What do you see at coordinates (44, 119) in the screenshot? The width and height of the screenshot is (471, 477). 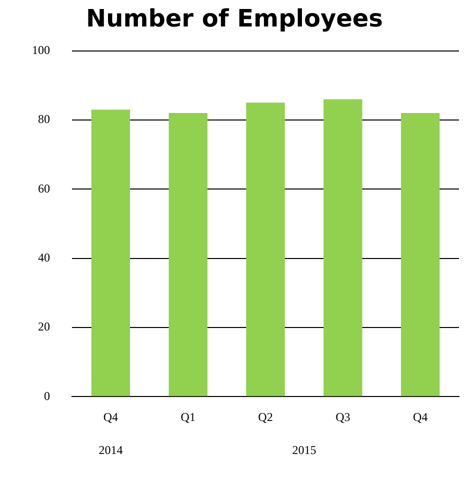 I see `y-tick-label: 80` at bounding box center [44, 119].